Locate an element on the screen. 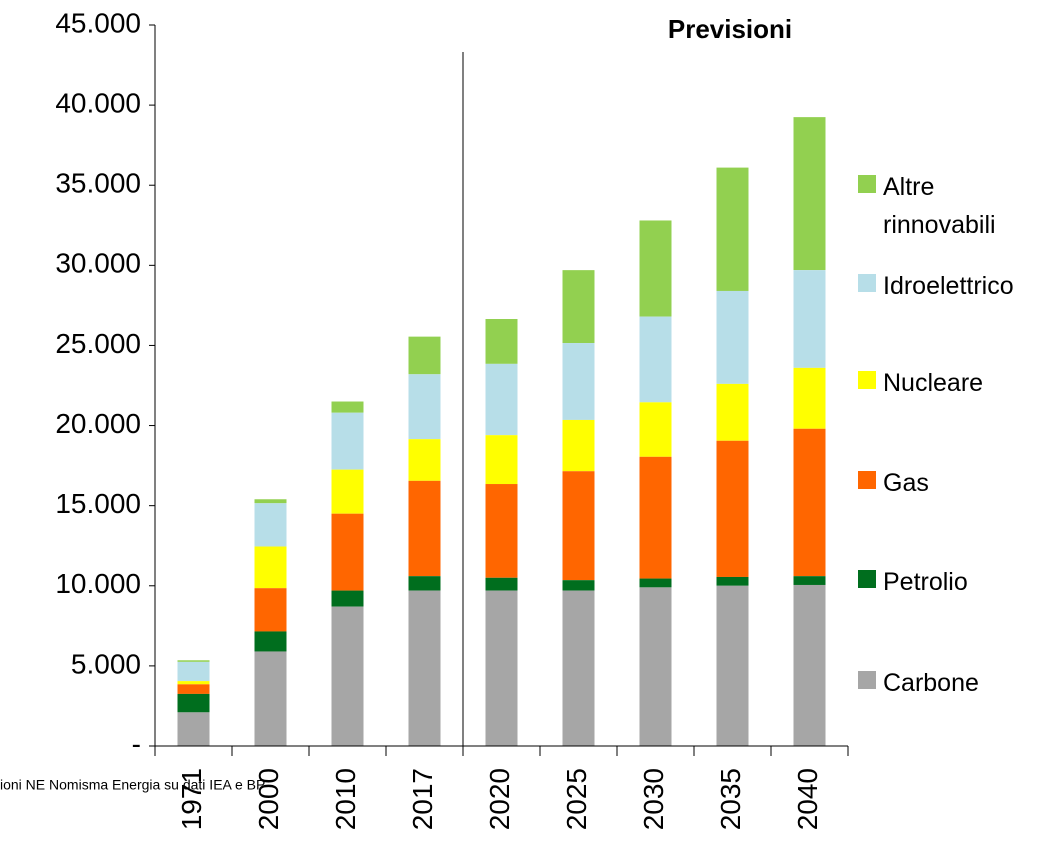 The image size is (1053, 841). legend-item: Carbone is located at coordinates (953, 683).